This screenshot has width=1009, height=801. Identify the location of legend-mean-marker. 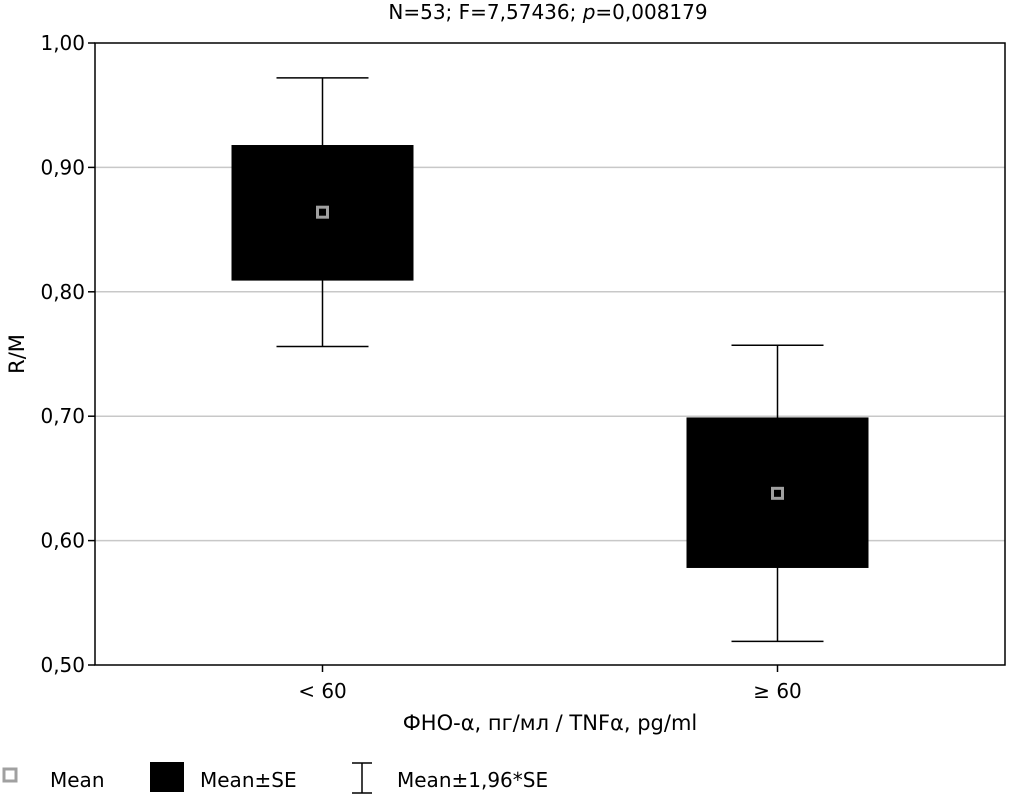
(10, 775).